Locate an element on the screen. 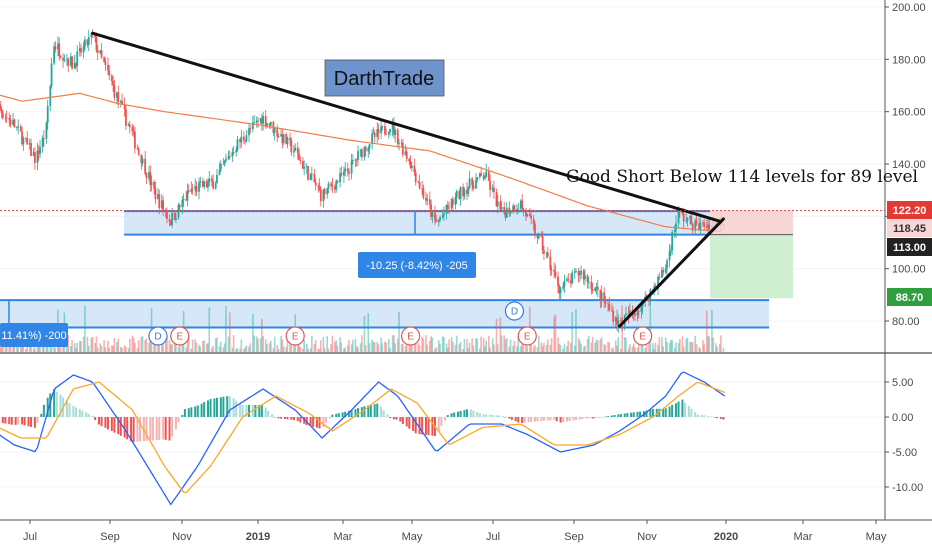 This screenshot has width=932, height=550. time-tick-label: Jul is located at coordinates (493, 537).